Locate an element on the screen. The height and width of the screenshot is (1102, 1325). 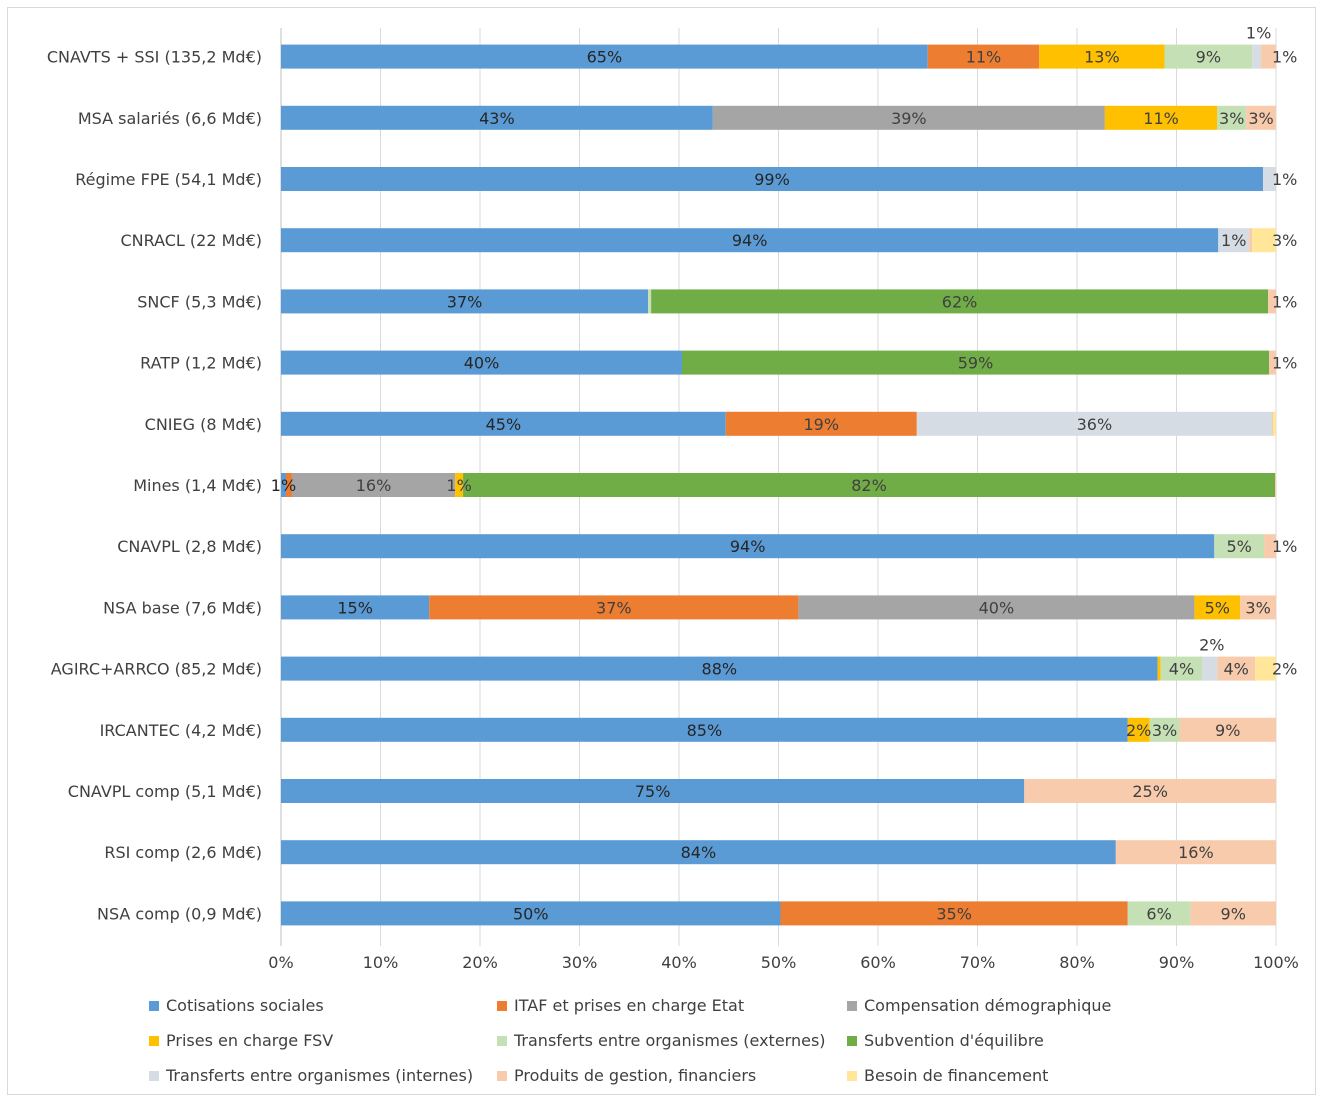
data-label: 88% is located at coordinates (720, 669).